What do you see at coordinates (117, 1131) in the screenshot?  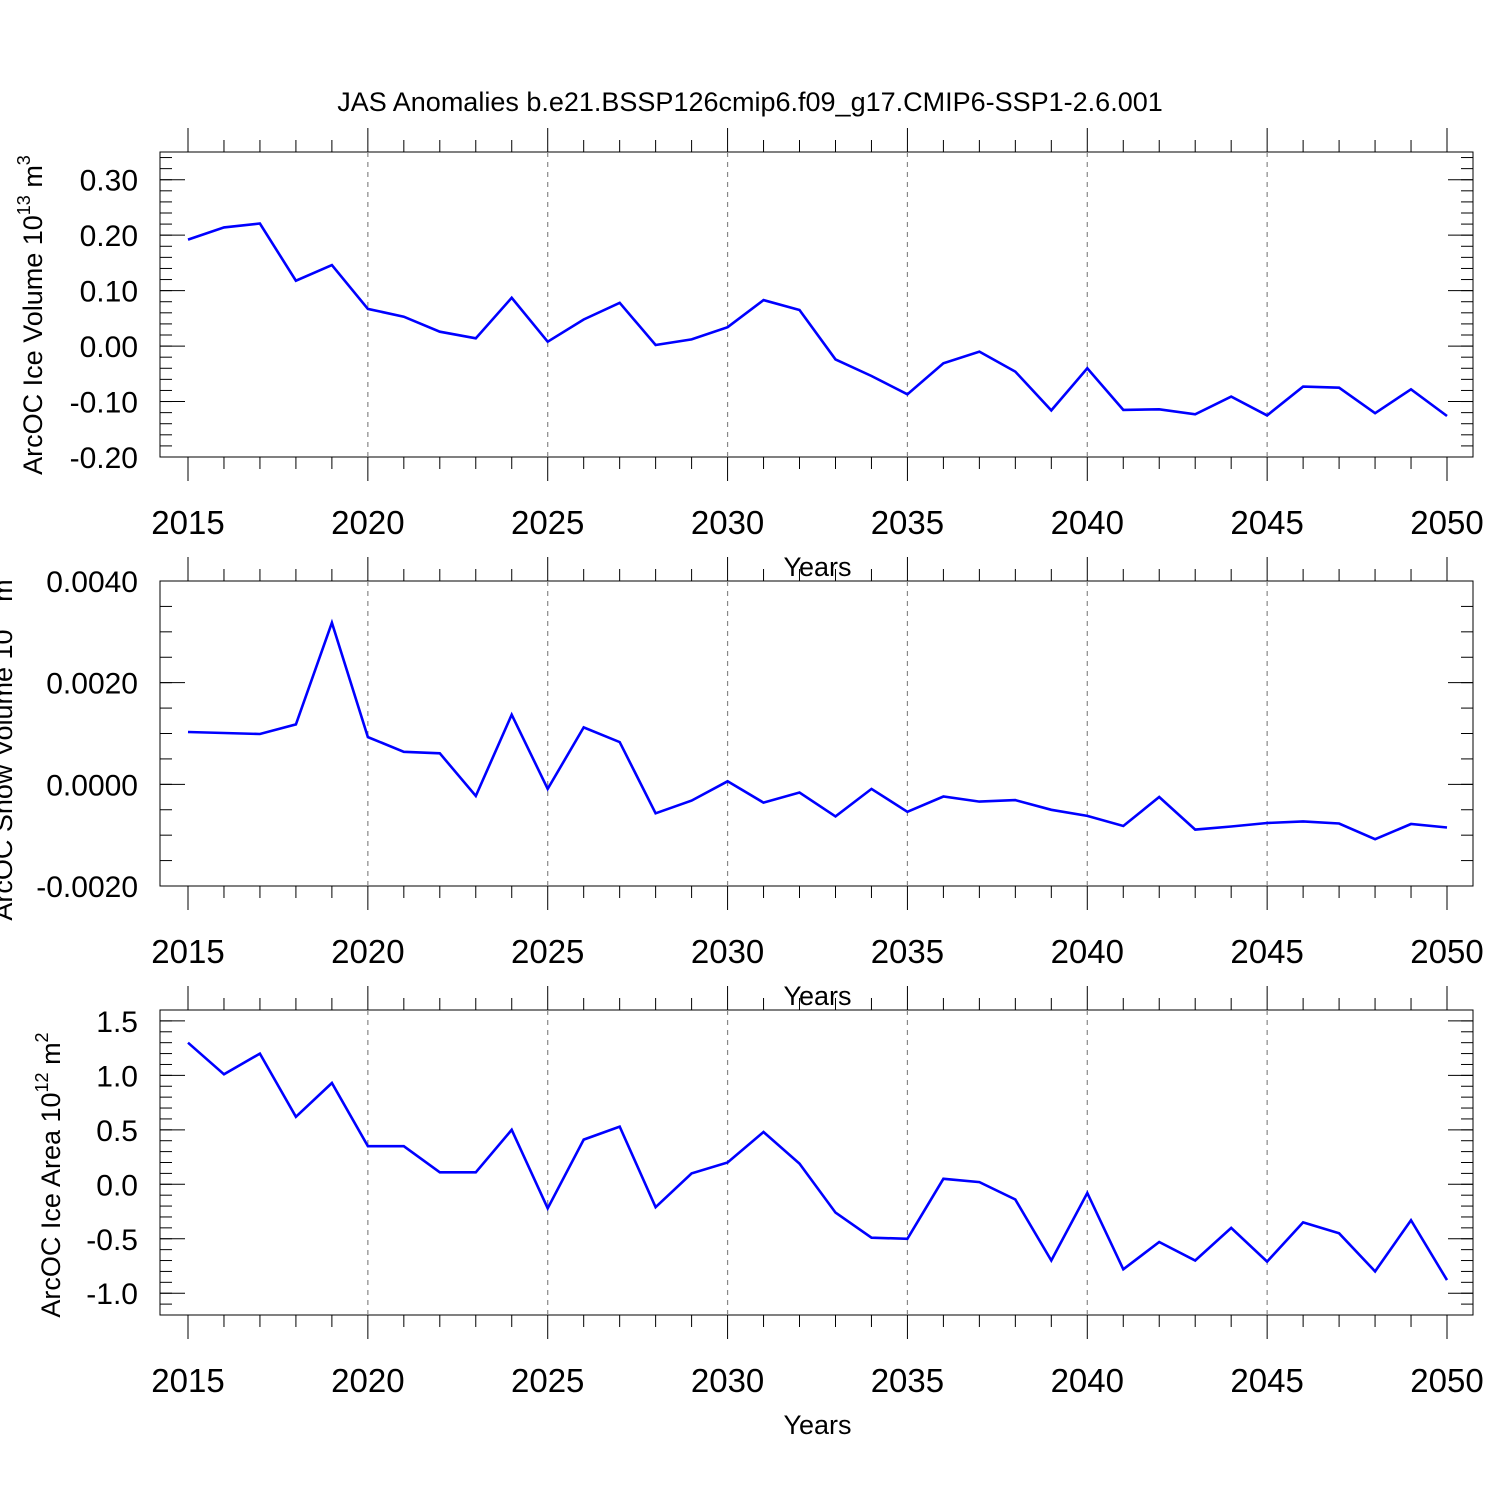 I see `y-tick-label: 0.5` at bounding box center [117, 1131].